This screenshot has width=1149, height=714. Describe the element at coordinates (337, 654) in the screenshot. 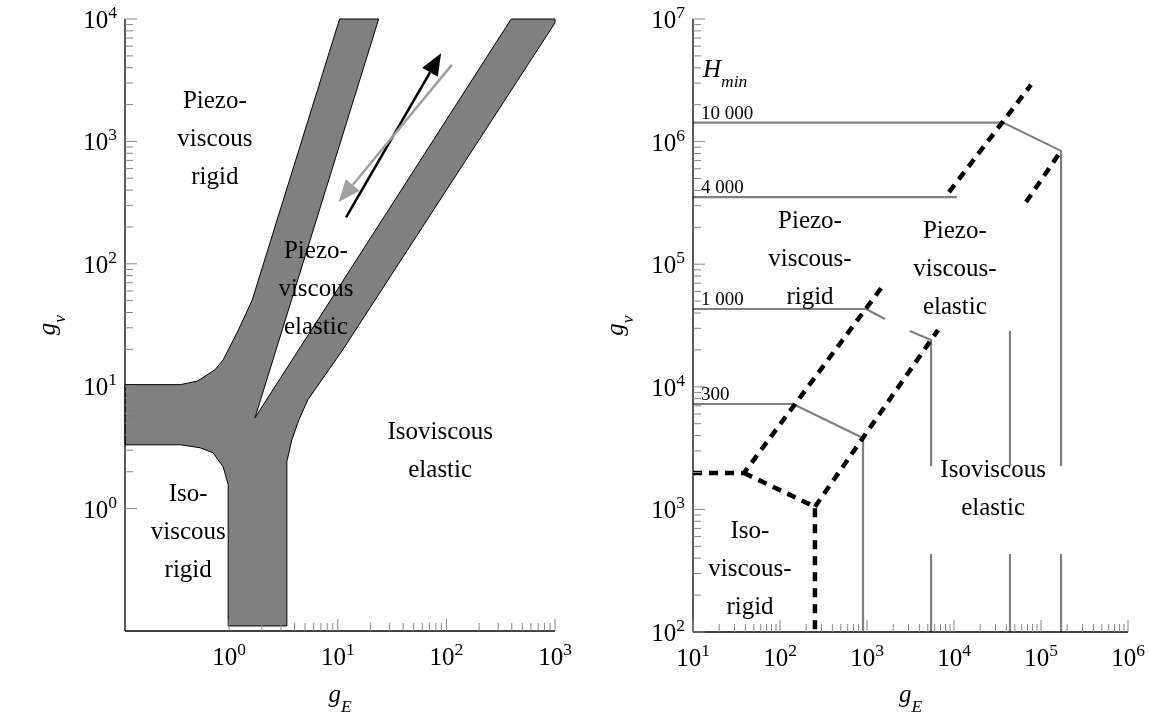

I see `x-tick-label: 10$^{1}$` at that location.